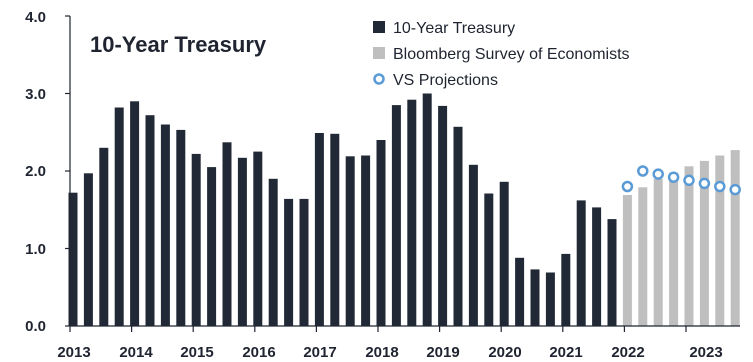 This screenshot has width=753, height=362. I want to click on x-tick-label: 2020, so click(504, 352).